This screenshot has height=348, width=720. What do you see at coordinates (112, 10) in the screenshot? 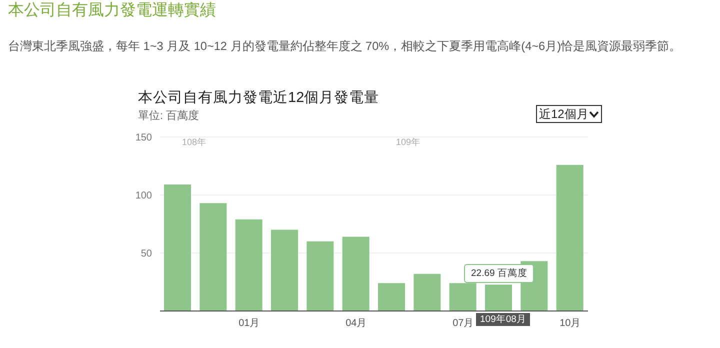
I see `chart-title: 本公司自有風力發電運轉實績` at bounding box center [112, 10].